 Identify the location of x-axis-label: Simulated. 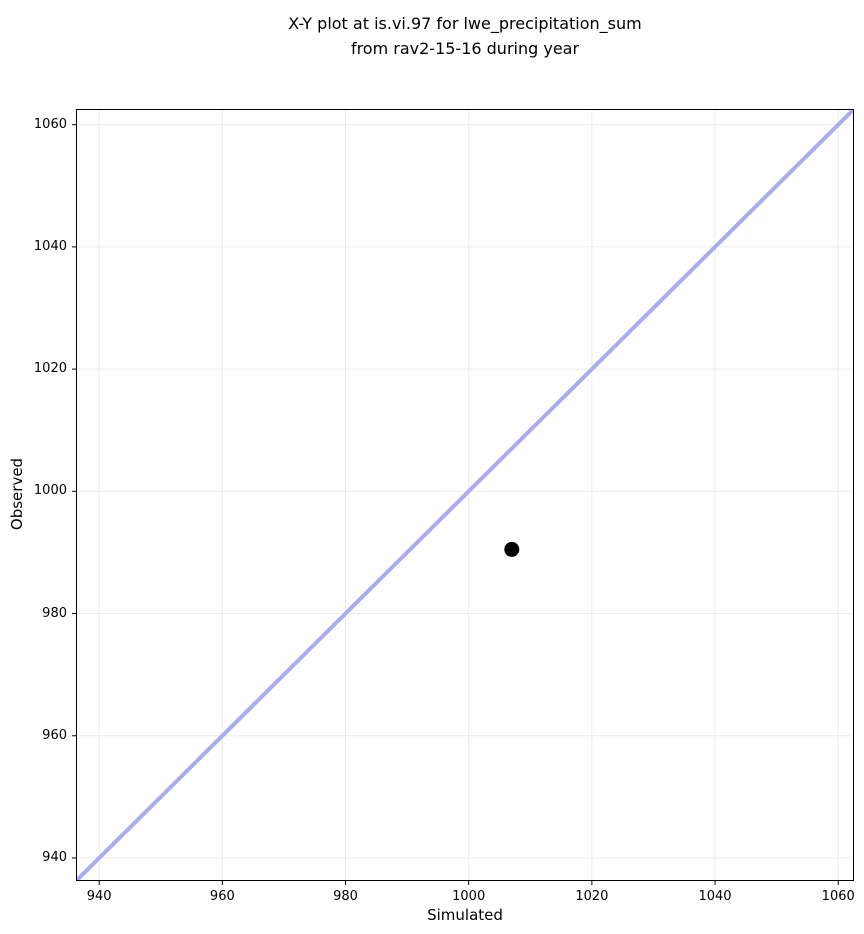
(465, 915).